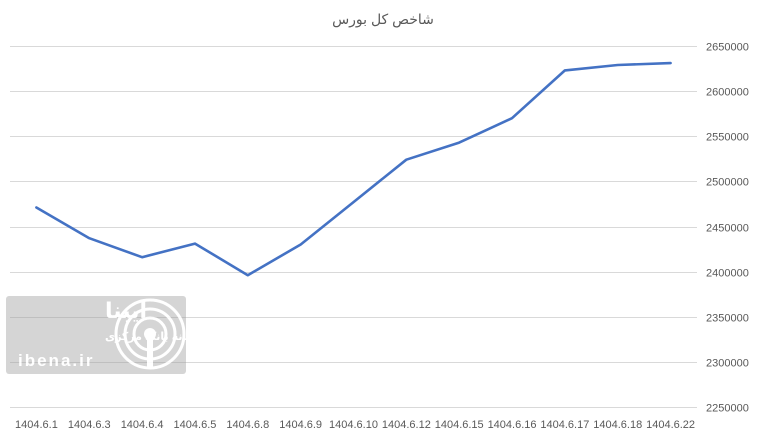  What do you see at coordinates (727, 93) in the screenshot?
I see `y-tick-label: 2600000` at bounding box center [727, 93].